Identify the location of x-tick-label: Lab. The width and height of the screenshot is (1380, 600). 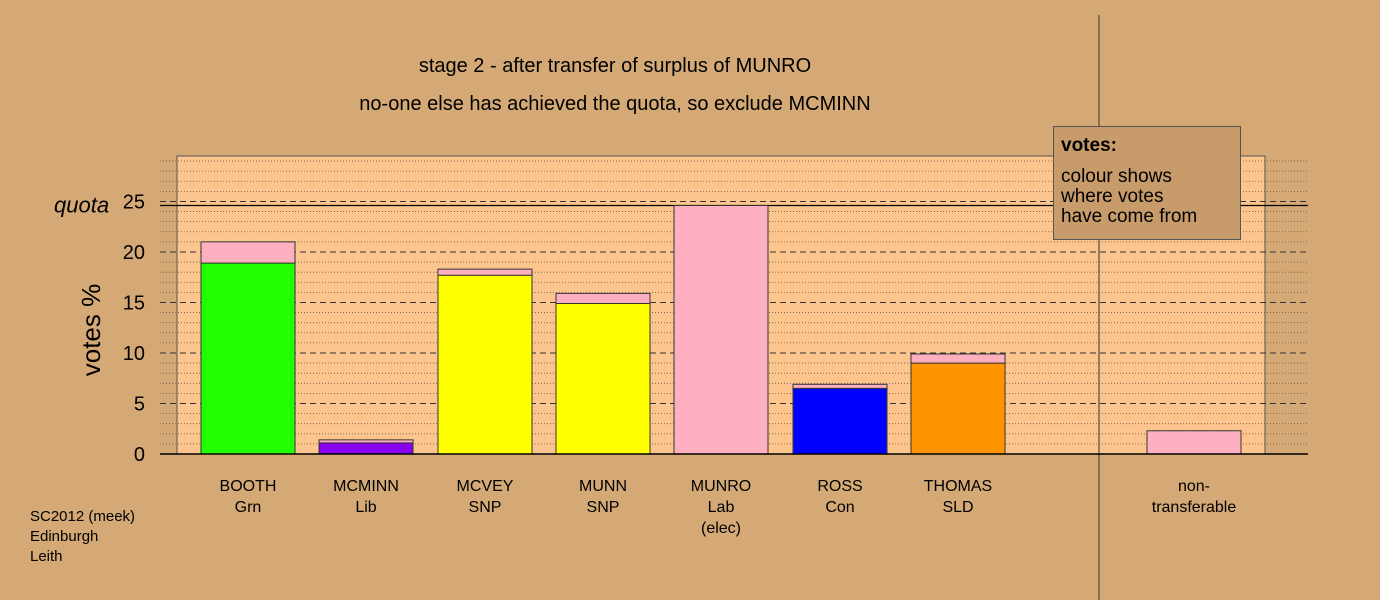
(721, 507).